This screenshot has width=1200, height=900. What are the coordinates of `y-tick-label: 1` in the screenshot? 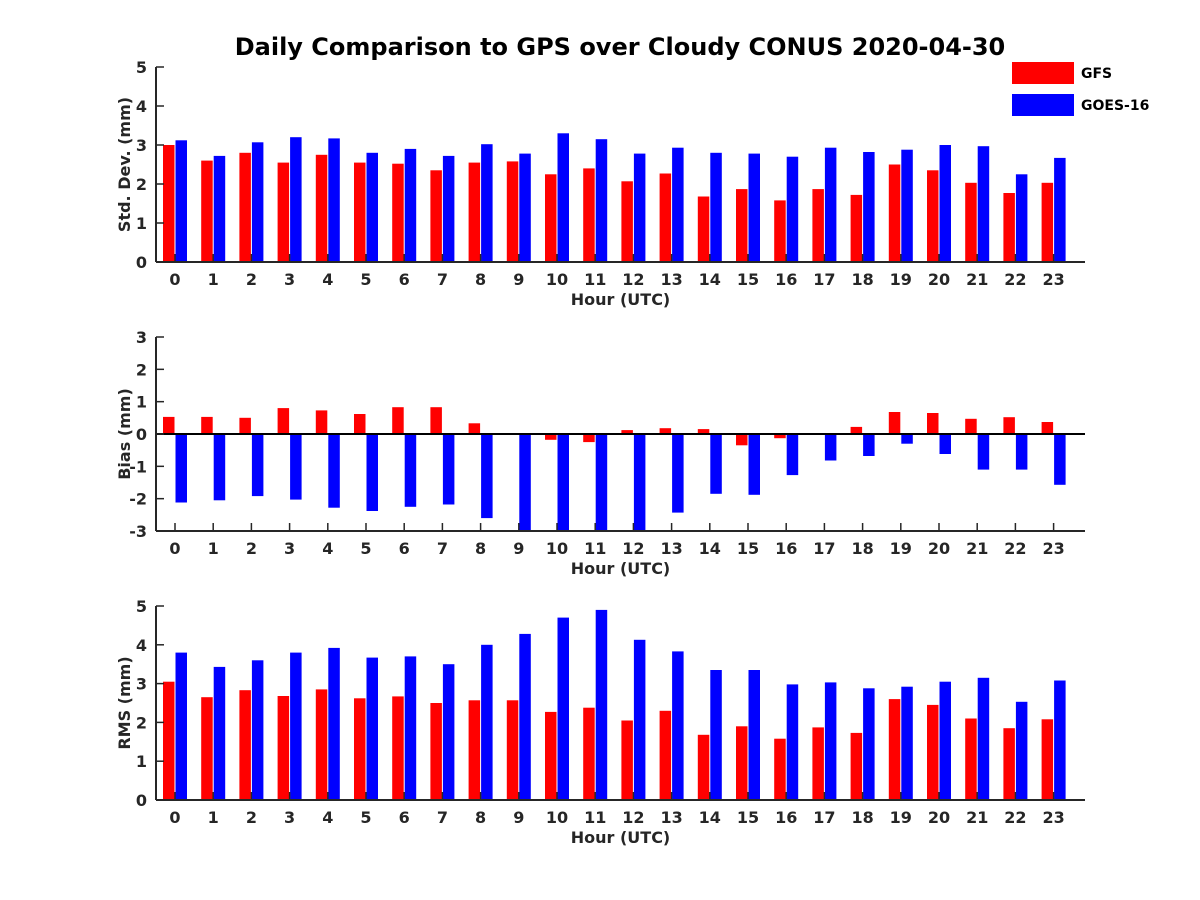 It's located at (141, 402).